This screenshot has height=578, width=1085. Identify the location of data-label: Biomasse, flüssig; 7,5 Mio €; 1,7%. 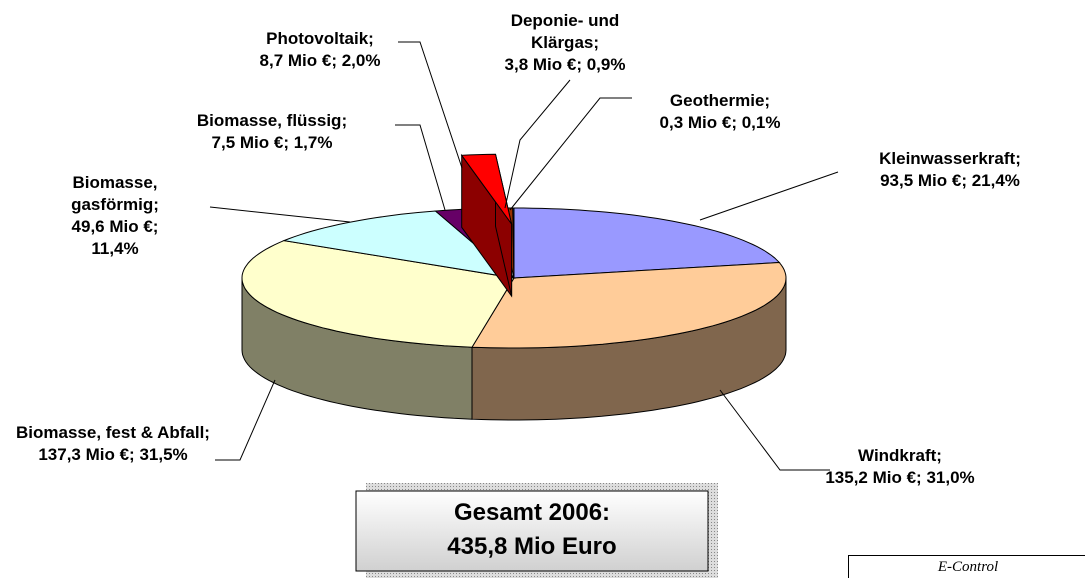
(272, 132).